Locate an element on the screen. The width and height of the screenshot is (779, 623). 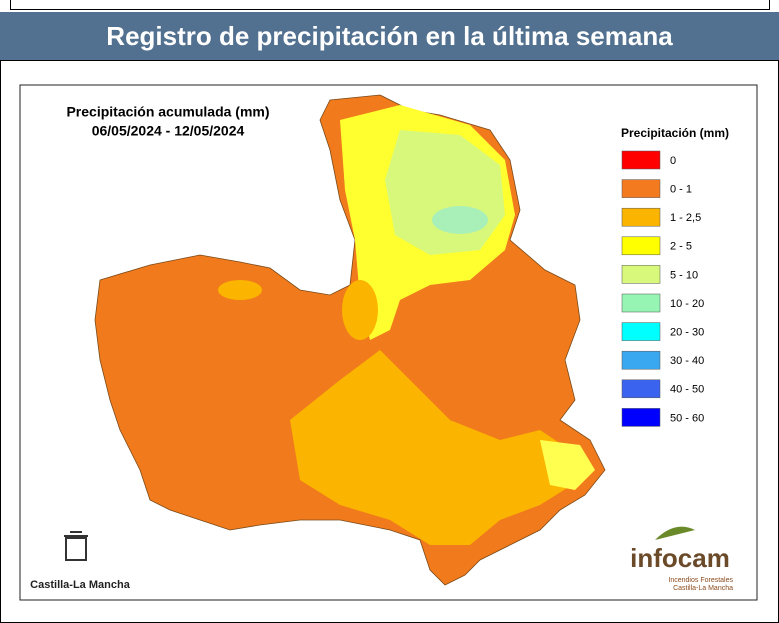
zone-amber is located at coordinates (435, 447).